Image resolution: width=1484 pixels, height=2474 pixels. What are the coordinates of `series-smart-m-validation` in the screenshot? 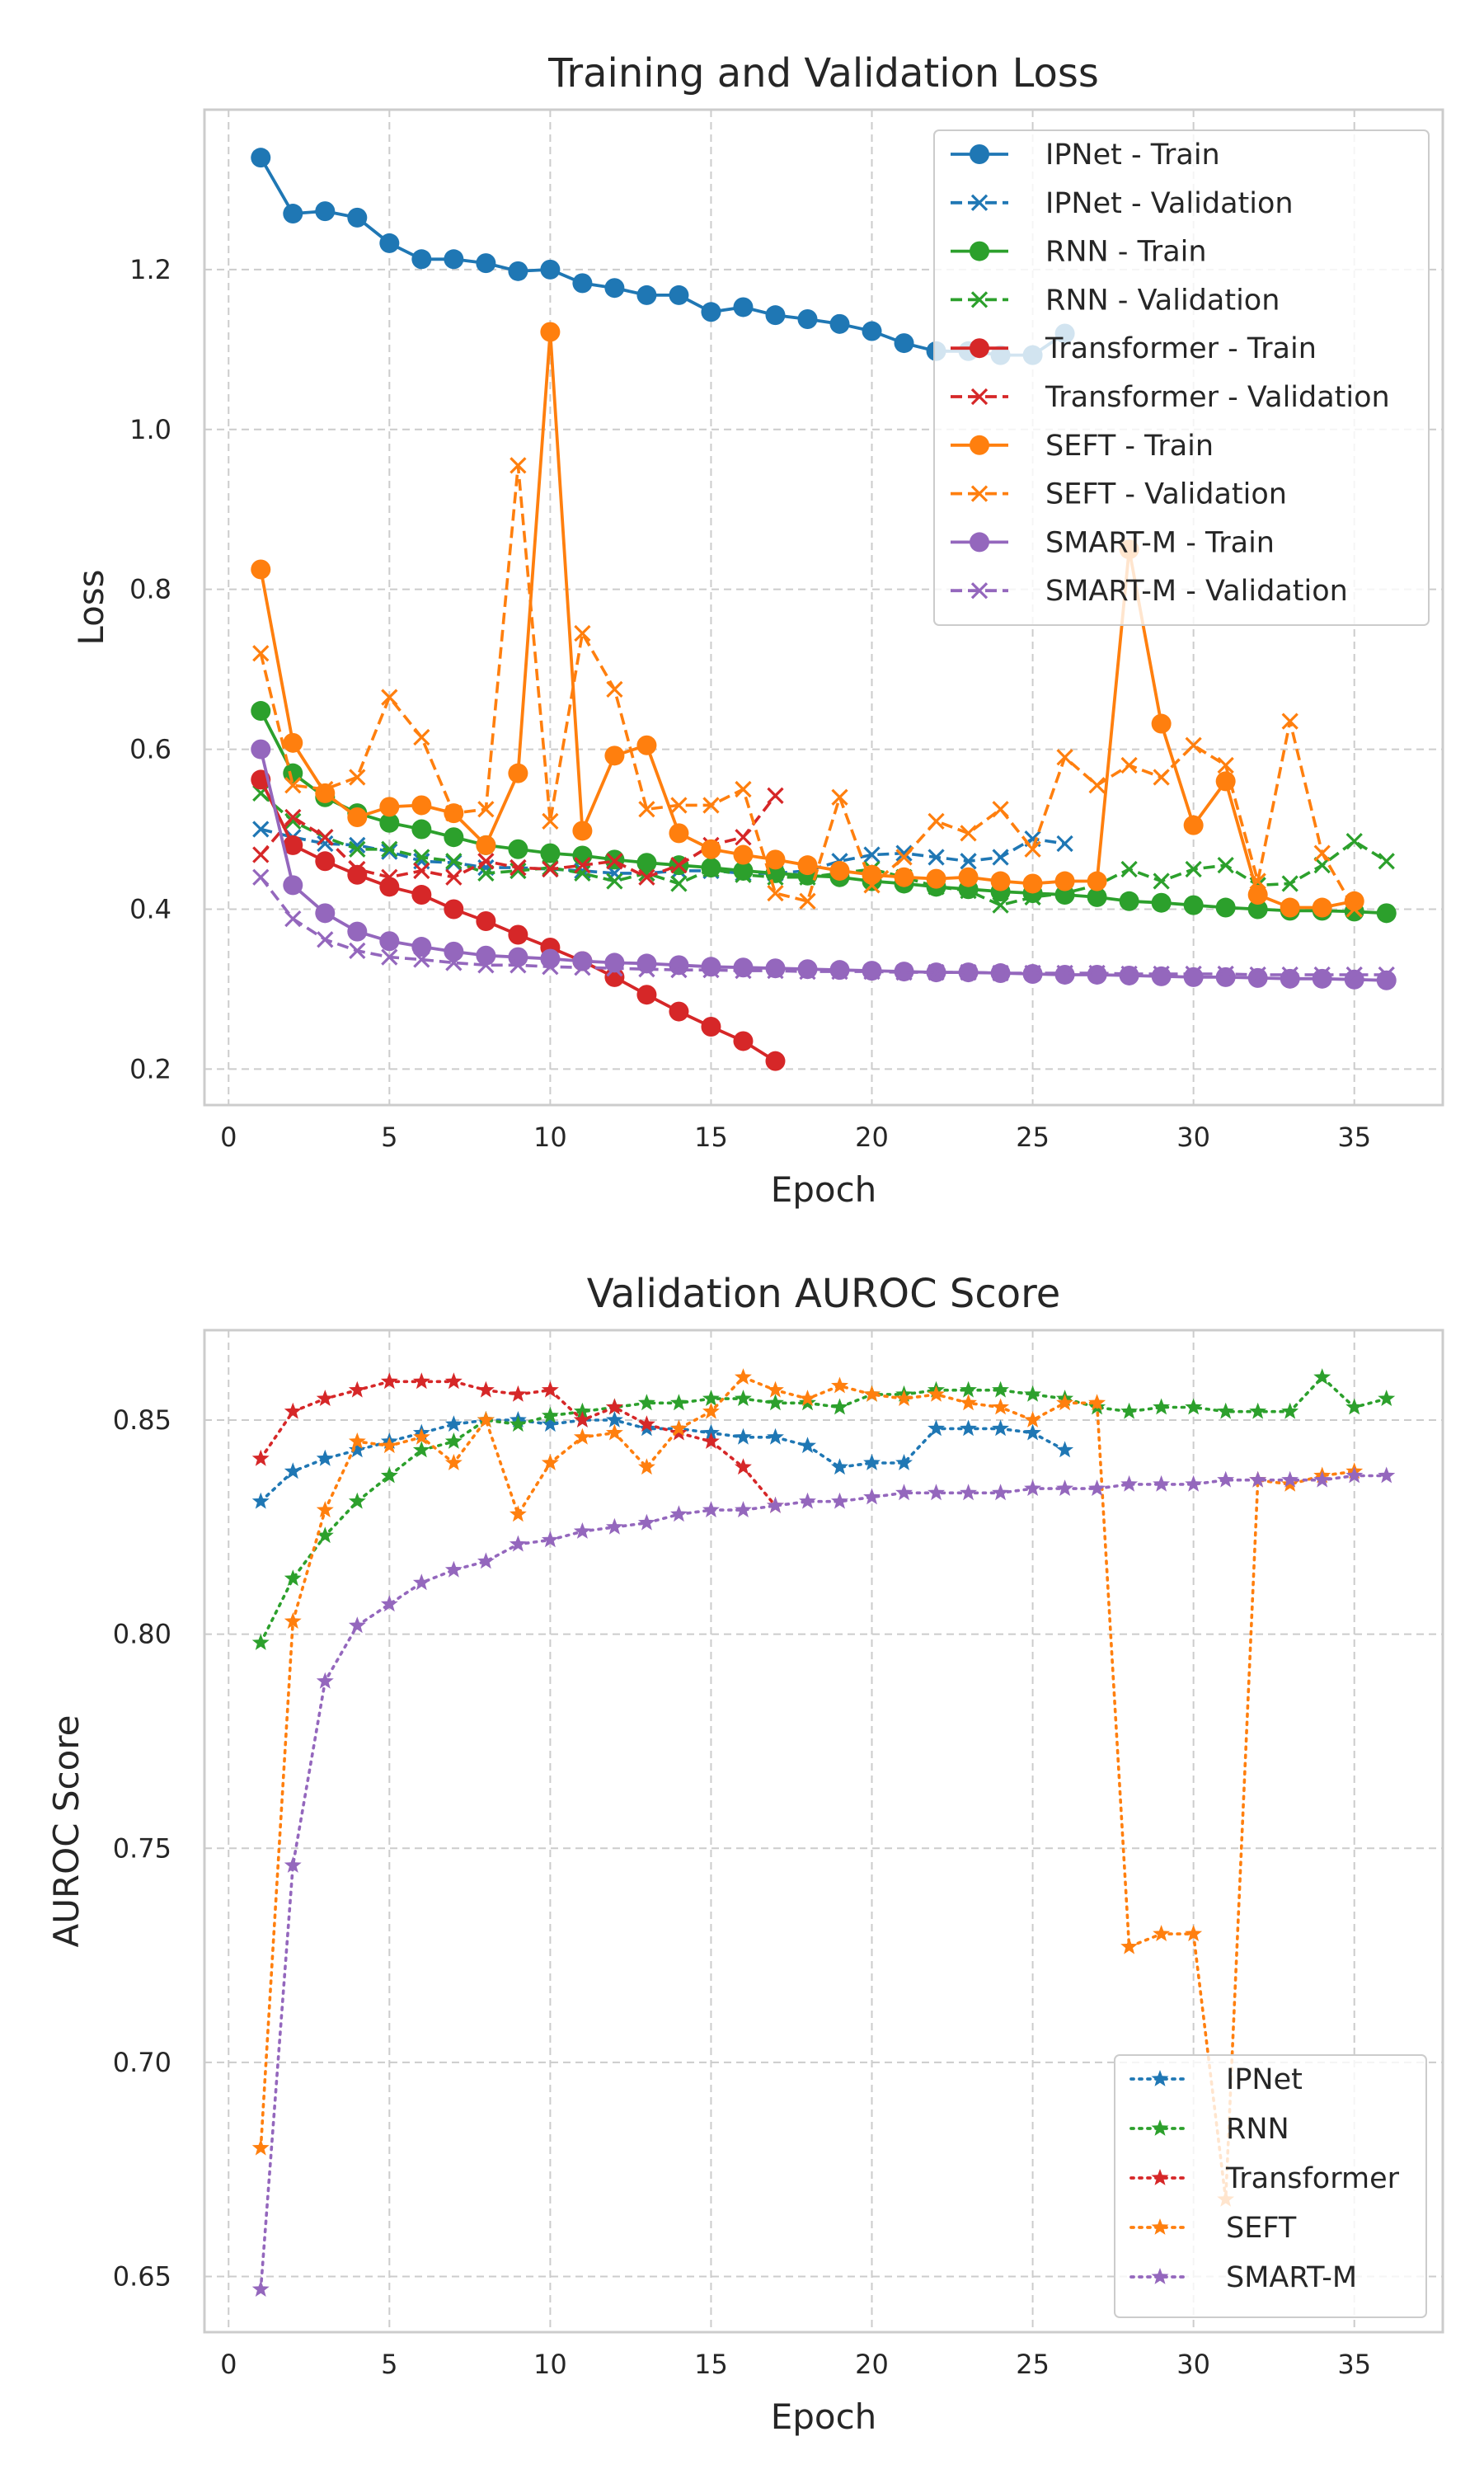 It's located at (823, 926).